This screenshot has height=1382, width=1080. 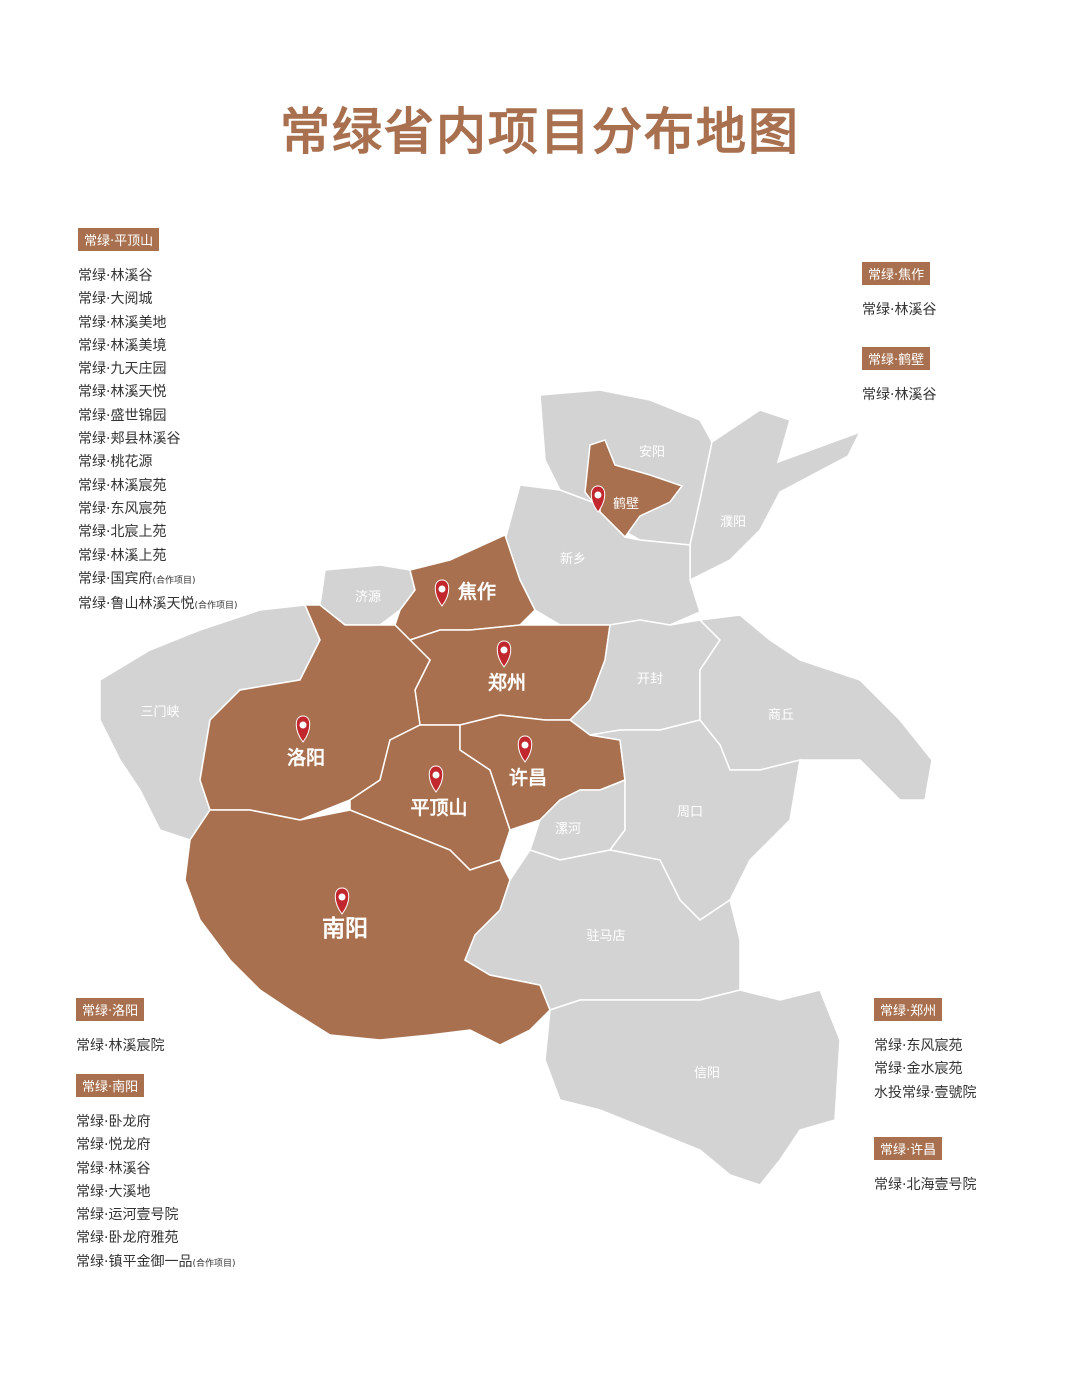 I want to click on project-name: 常绿·鲁山林溪天悦, so click(x=136, y=604).